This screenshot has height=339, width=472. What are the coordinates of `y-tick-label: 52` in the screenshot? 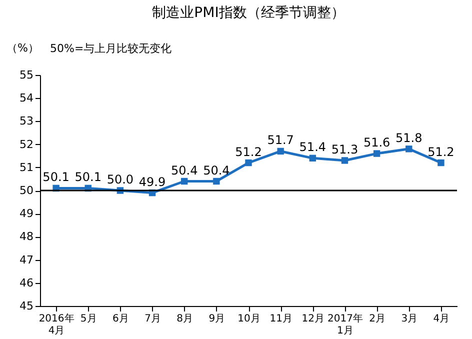 It's located at (27, 144).